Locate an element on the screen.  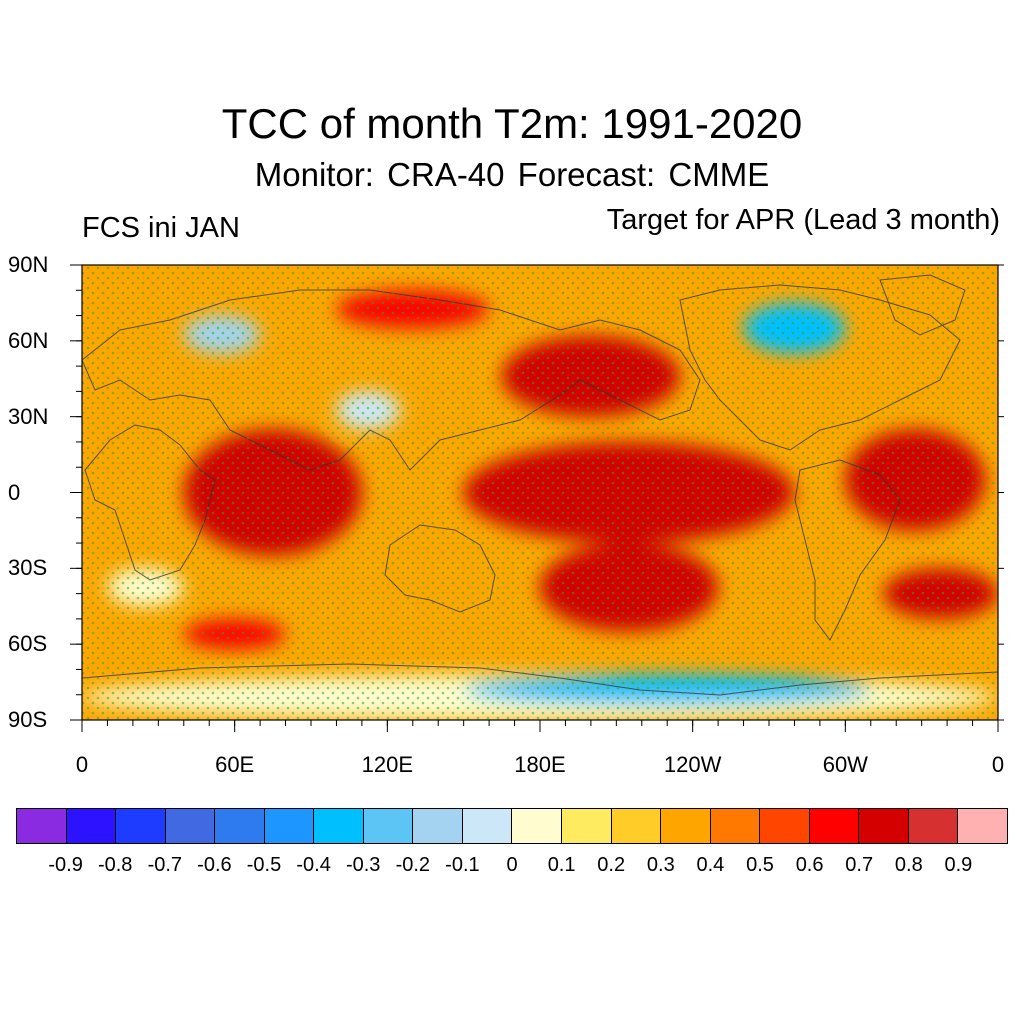
colorbar-label: 0.8 is located at coordinates (908, 865).